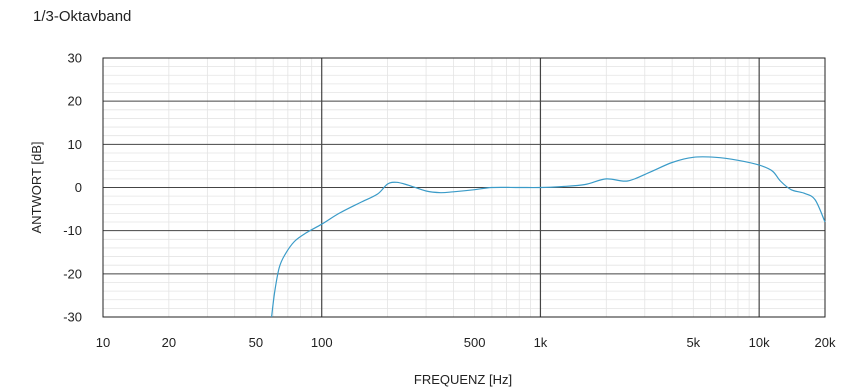 The image size is (855, 392). What do you see at coordinates (322, 342) in the screenshot?
I see `x-tick-label: 100` at bounding box center [322, 342].